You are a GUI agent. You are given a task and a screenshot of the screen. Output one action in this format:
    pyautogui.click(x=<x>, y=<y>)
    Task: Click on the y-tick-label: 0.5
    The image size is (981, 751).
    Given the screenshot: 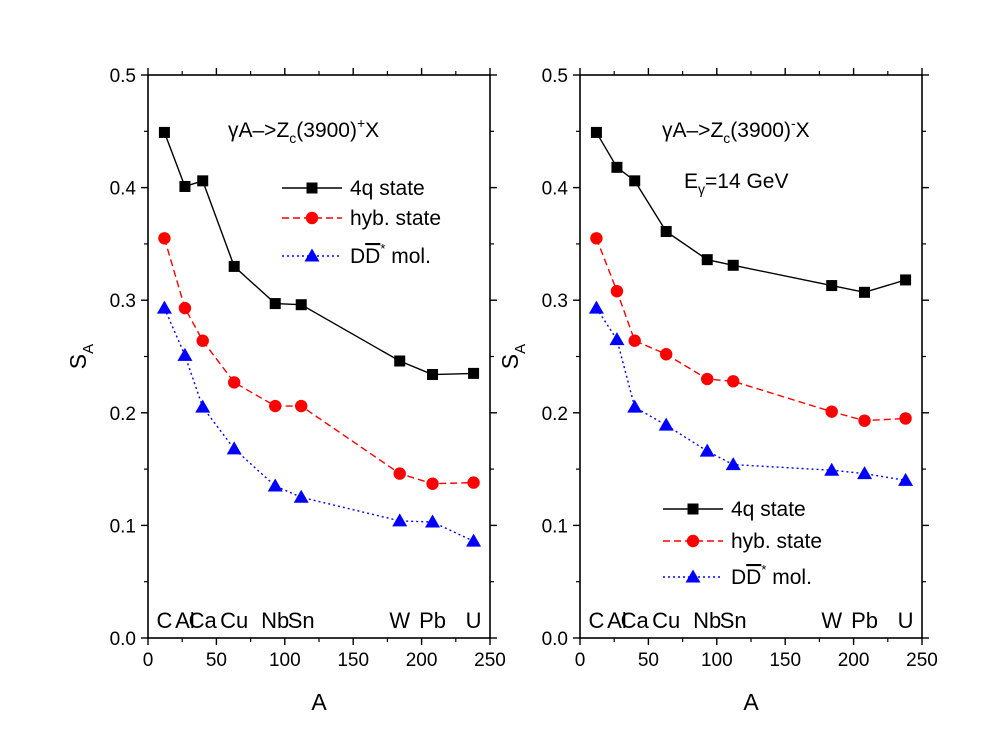 What is the action you would take?
    pyautogui.click(x=555, y=76)
    